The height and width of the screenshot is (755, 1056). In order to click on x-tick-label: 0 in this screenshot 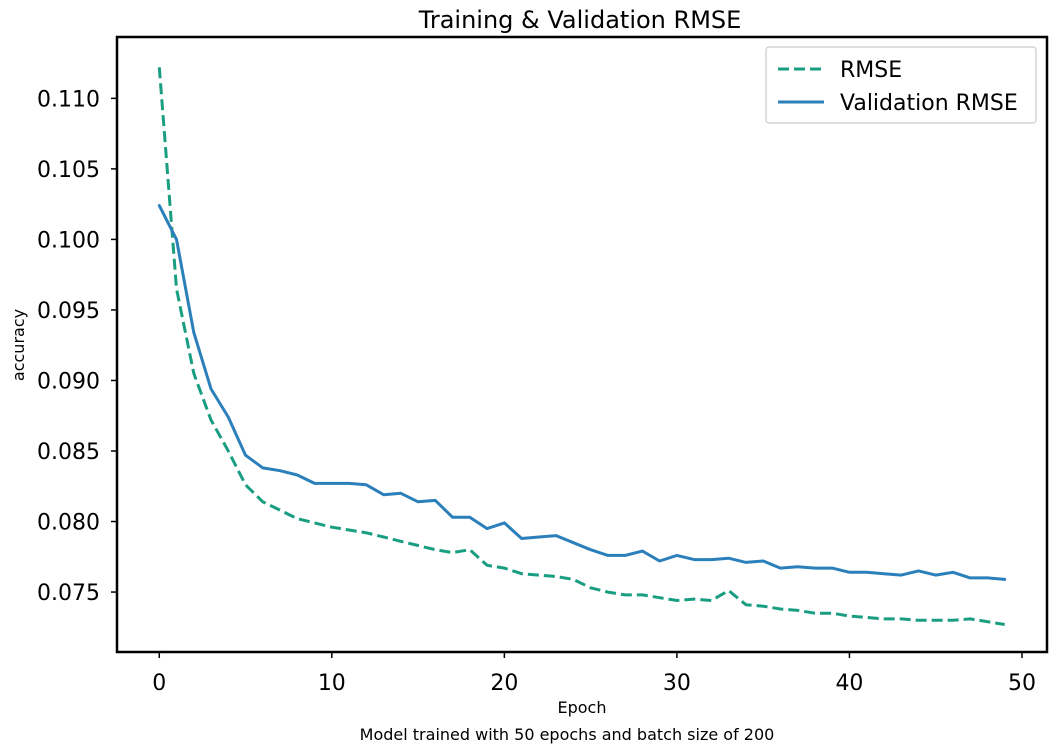, I will do `click(159, 683)`.